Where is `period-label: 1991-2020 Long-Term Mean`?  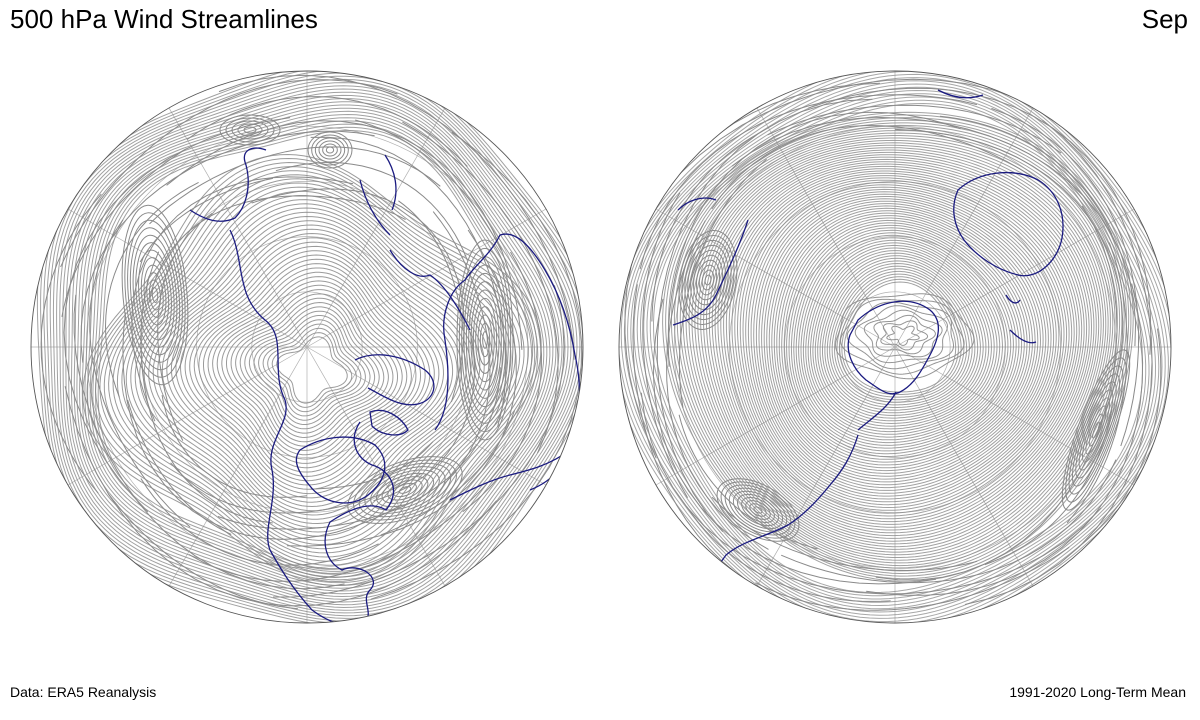 period-label: 1991-2020 Long-Term Mean is located at coordinates (1097, 692).